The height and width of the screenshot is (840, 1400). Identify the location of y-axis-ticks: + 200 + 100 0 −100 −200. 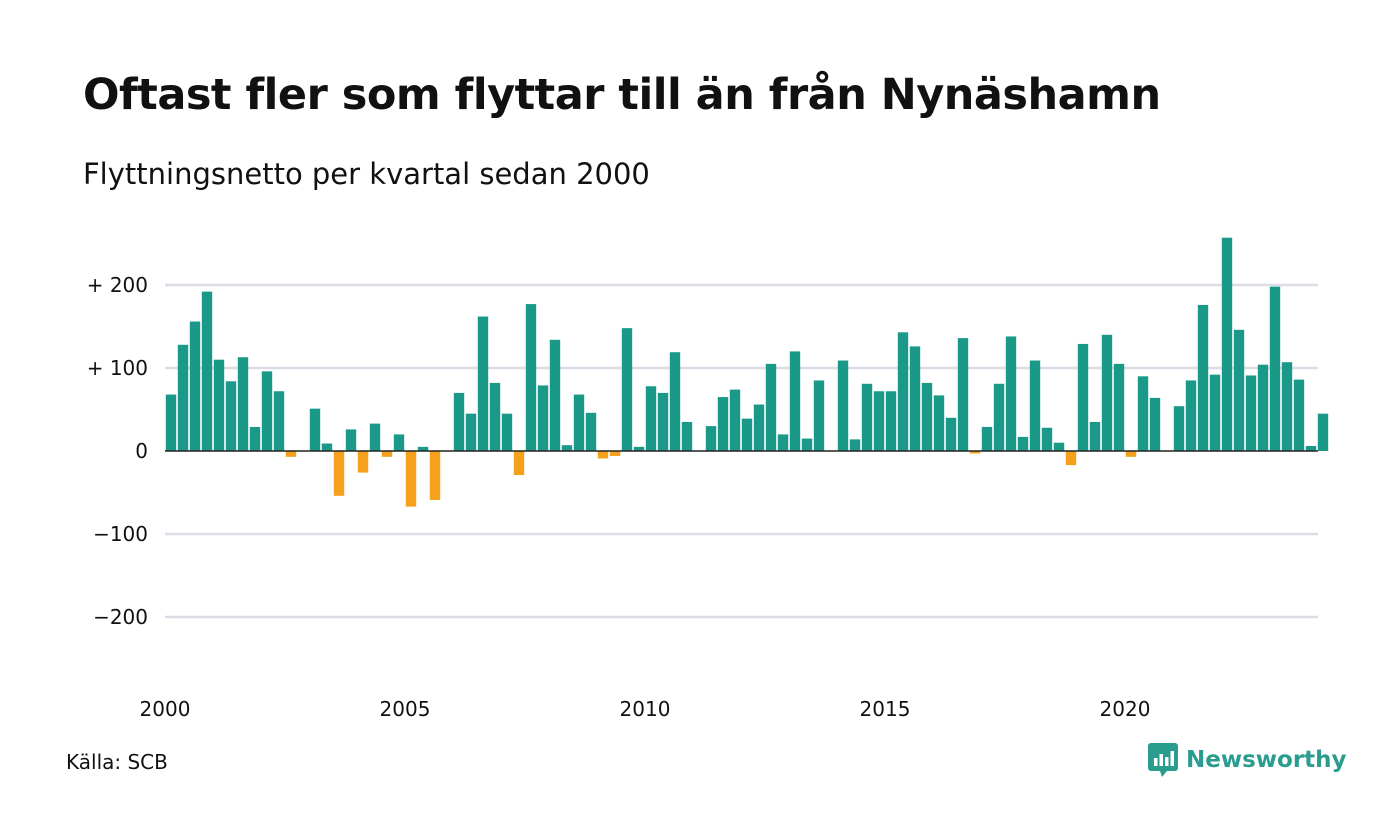
(117, 451).